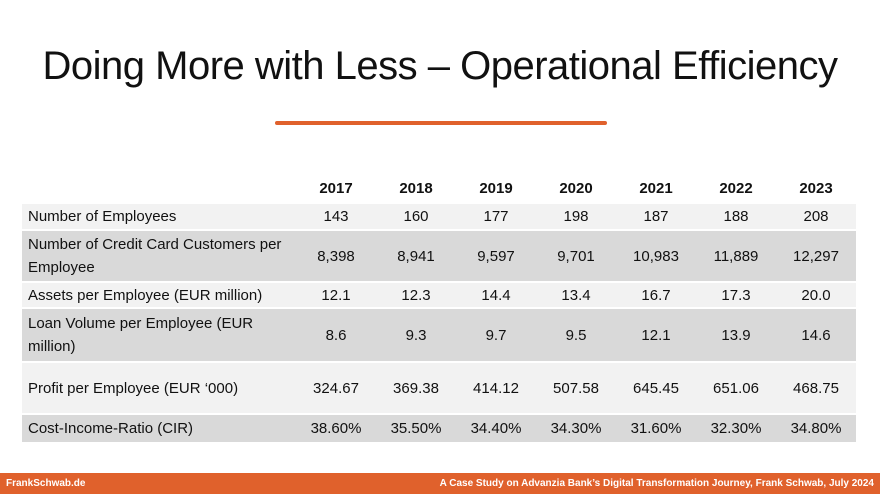  I want to click on value-cell: 34.40%, so click(496, 428).